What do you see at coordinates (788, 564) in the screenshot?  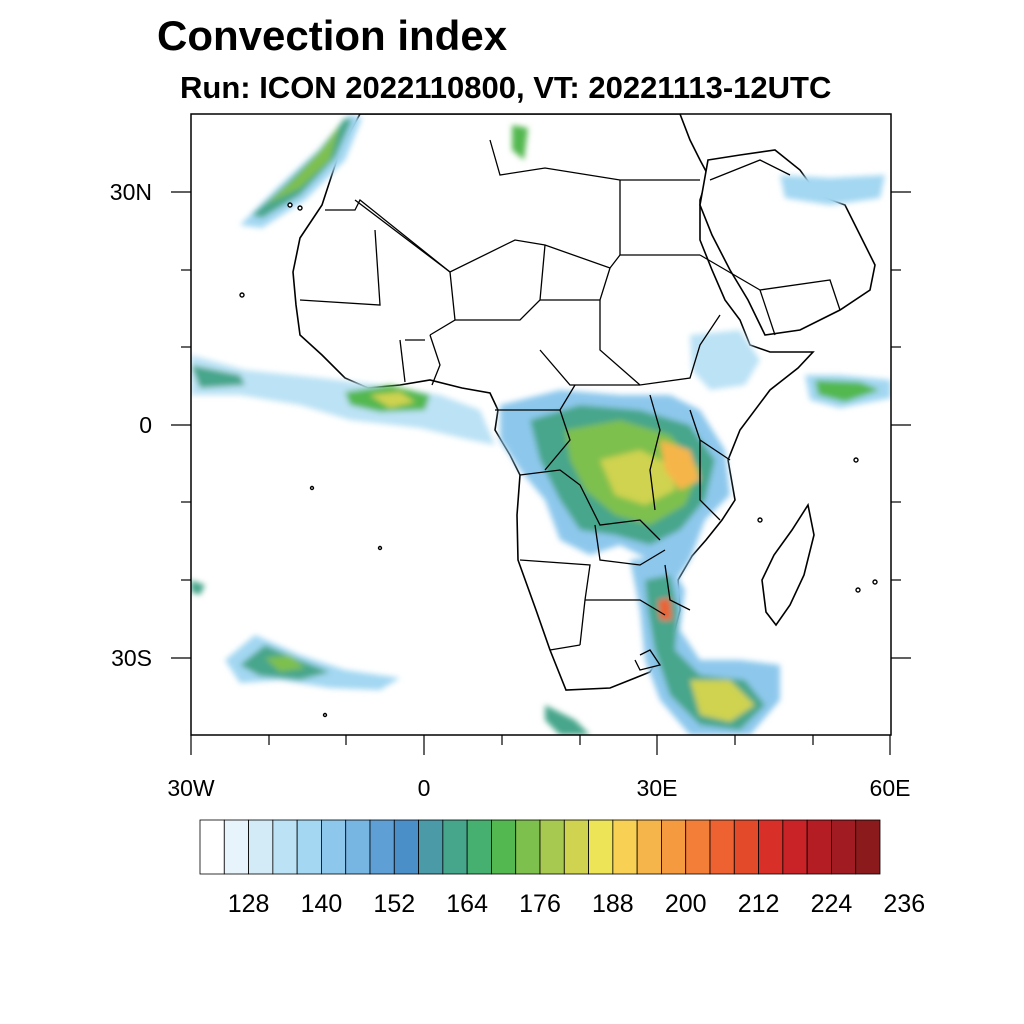 I see `madagascar-landmass` at bounding box center [788, 564].